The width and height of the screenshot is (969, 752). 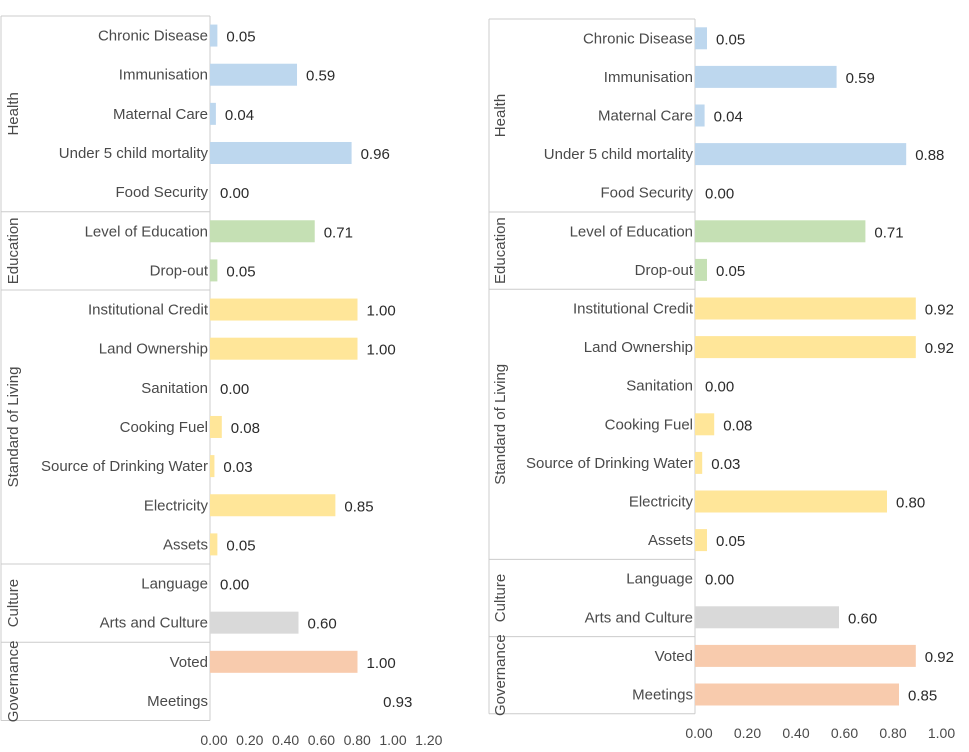 What do you see at coordinates (929, 155) in the screenshot?
I see `value-label: 0.88` at bounding box center [929, 155].